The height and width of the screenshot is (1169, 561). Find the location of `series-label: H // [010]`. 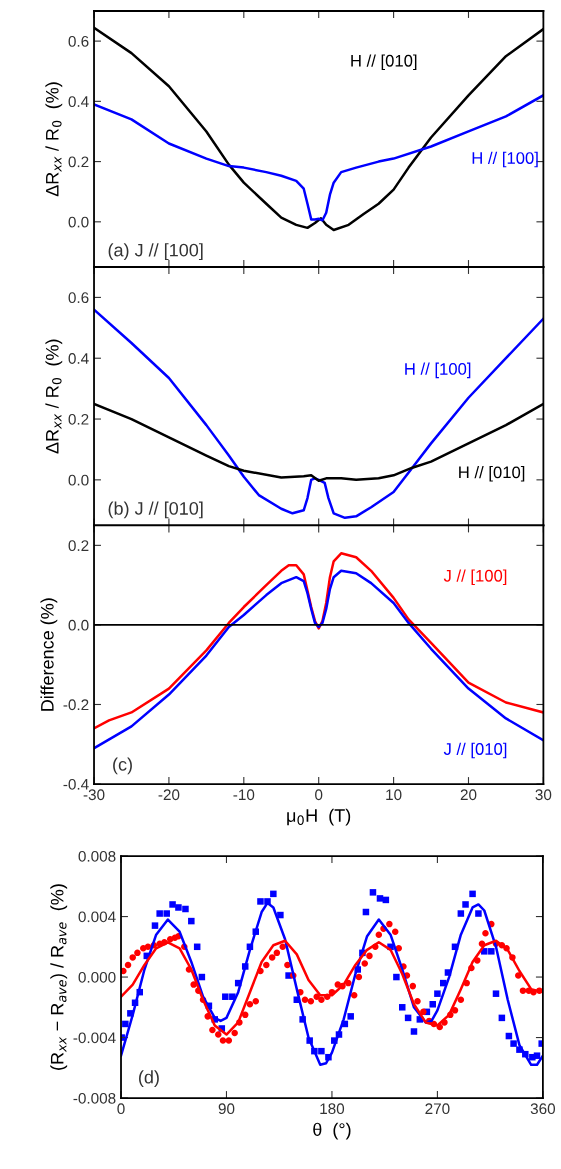

series-label: H // [010] is located at coordinates (492, 474).